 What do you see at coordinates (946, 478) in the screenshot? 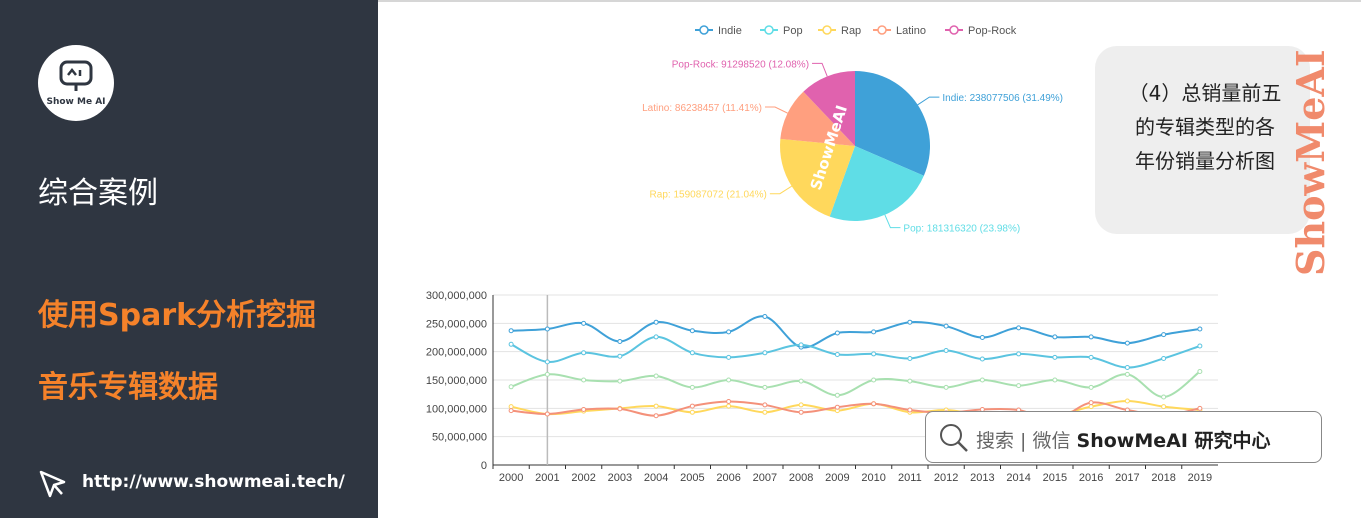
I see `x-tick-label: 2012` at bounding box center [946, 478].